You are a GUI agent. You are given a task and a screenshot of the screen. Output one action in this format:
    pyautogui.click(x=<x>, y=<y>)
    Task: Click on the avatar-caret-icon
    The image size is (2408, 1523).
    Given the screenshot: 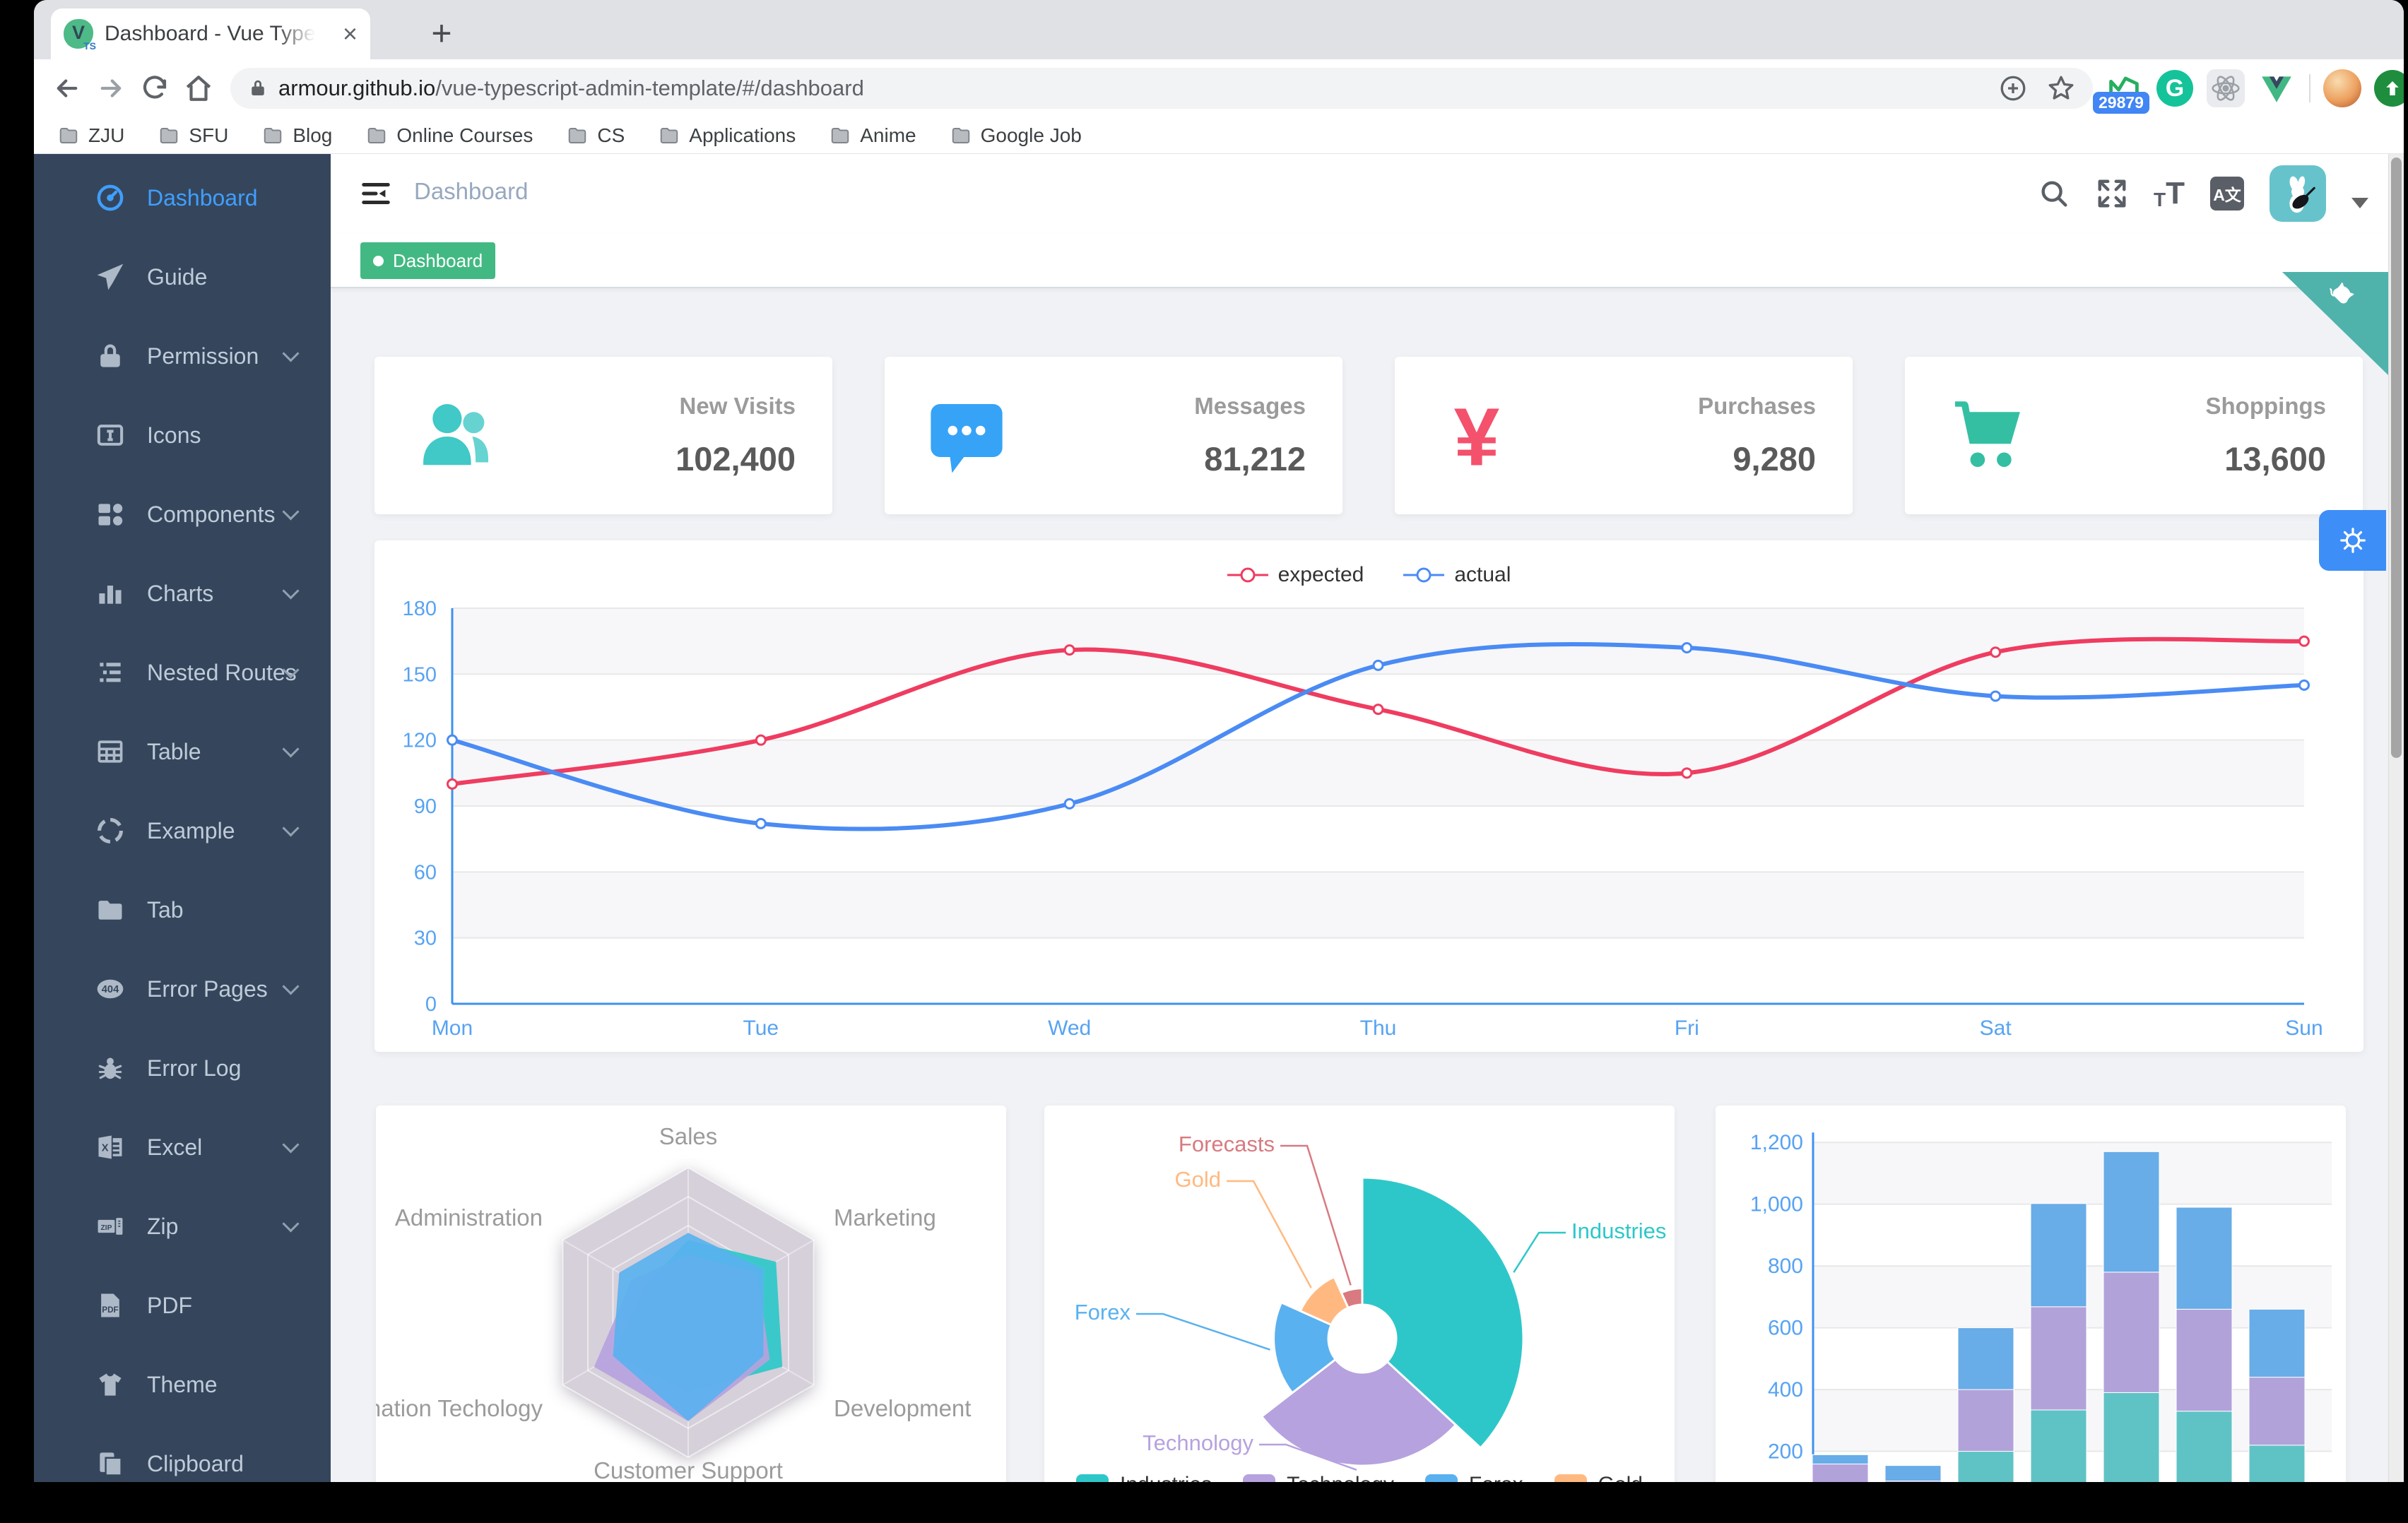 What is the action you would take?
    pyautogui.click(x=2359, y=202)
    